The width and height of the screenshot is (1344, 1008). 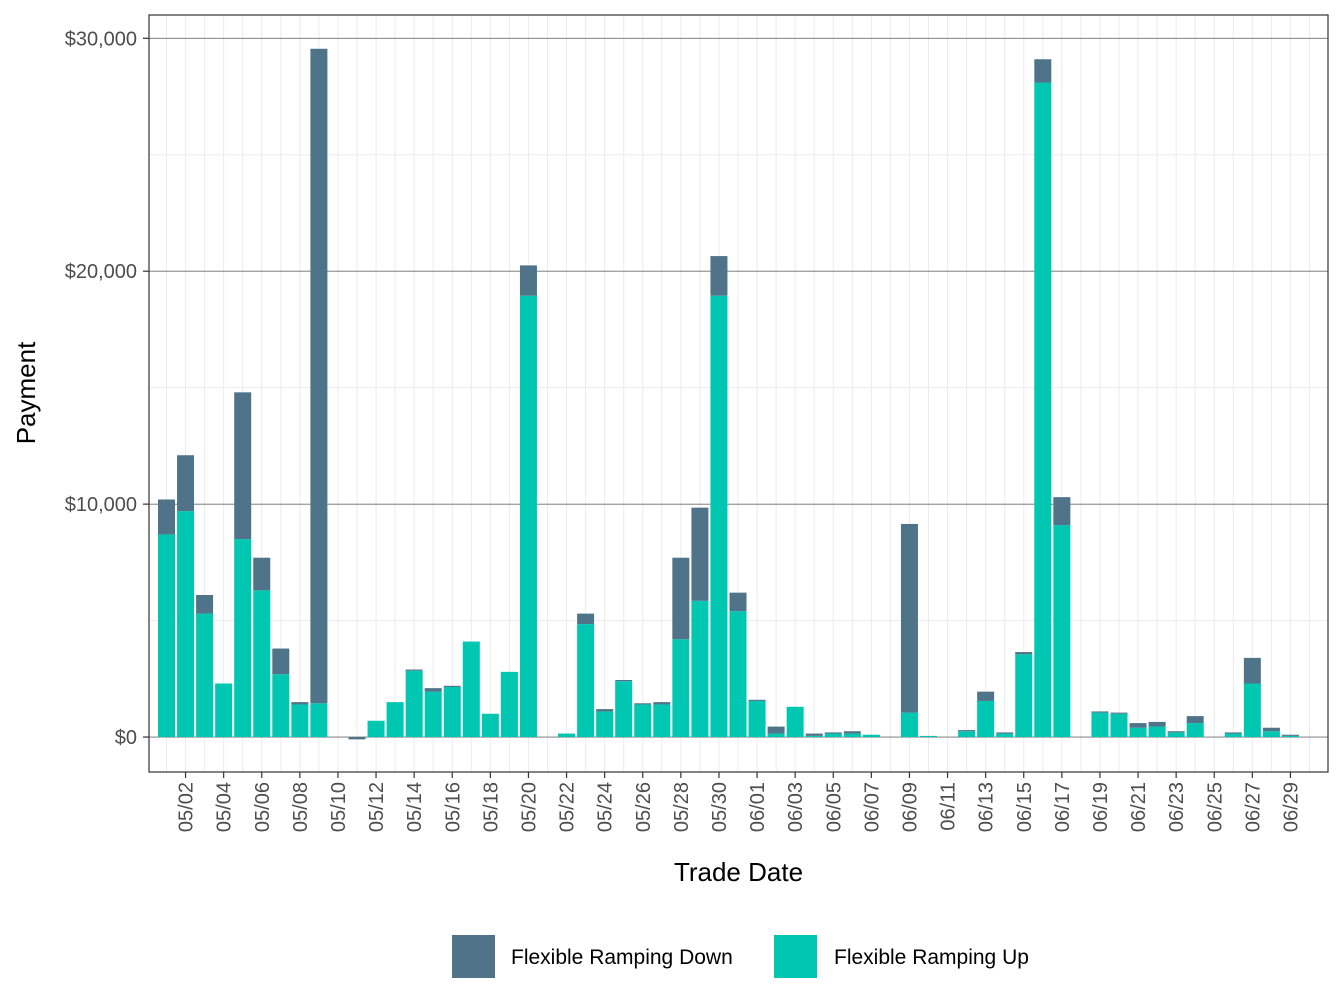 I want to click on x-tick-label: 06/01, so click(x=758, y=807).